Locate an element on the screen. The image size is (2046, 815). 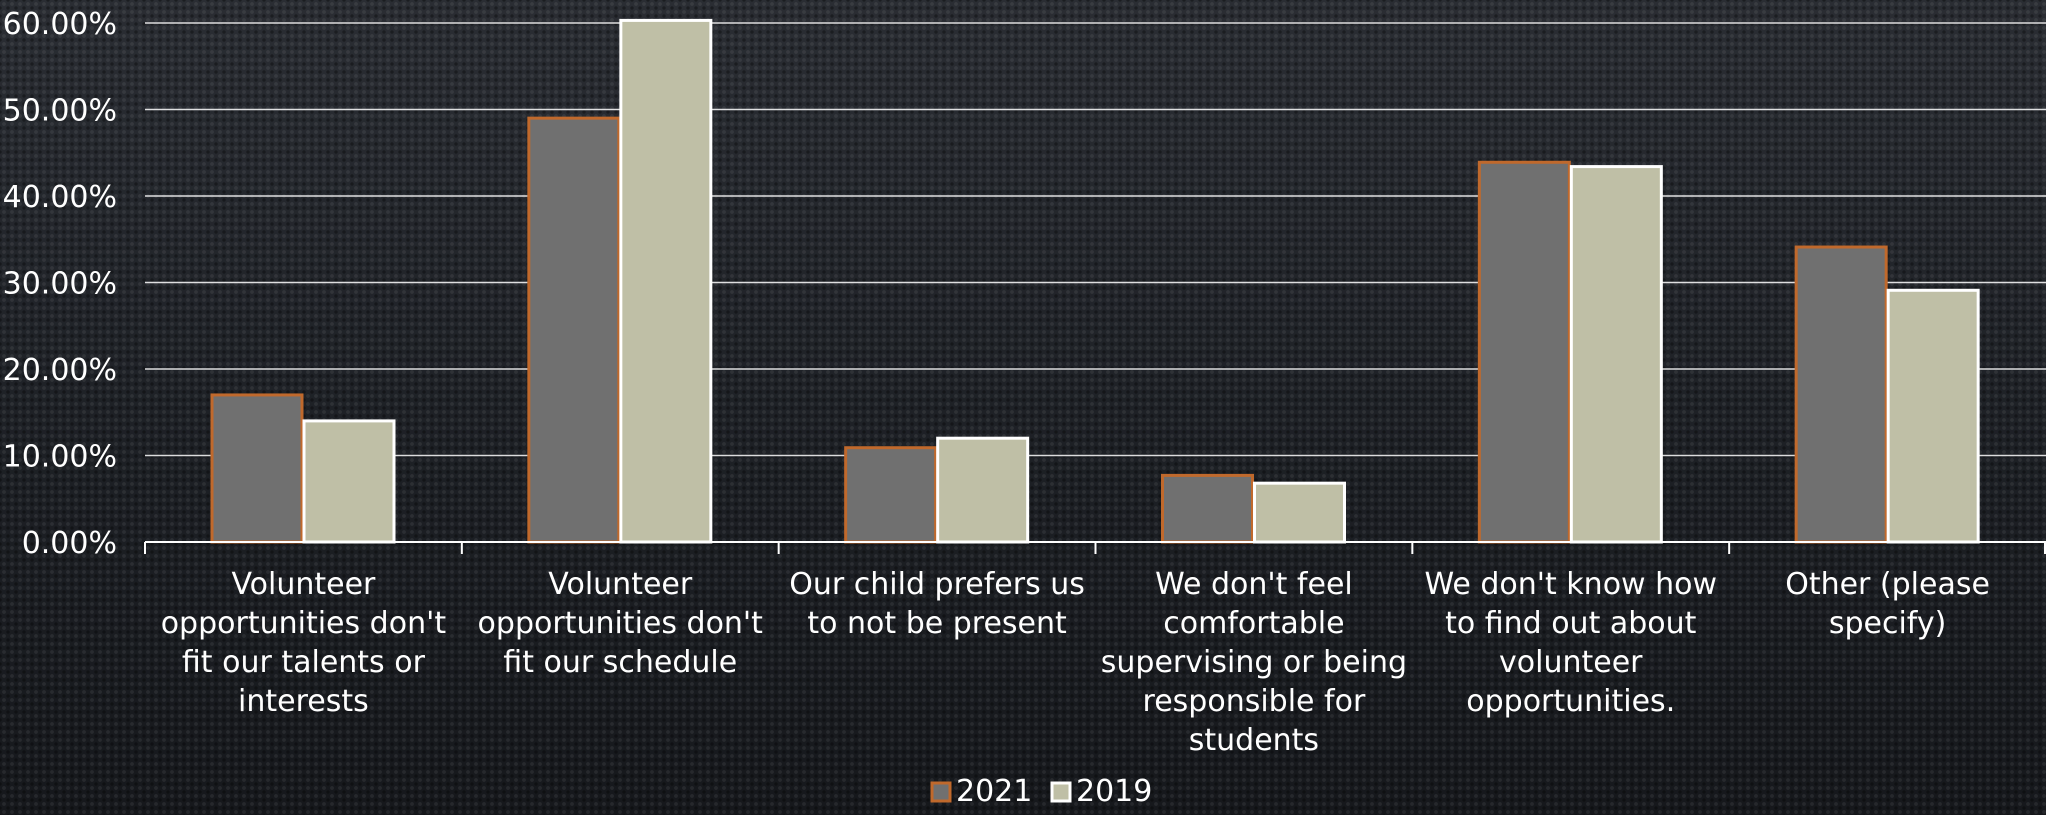
x-category-label-line: interests is located at coordinates (303, 701).